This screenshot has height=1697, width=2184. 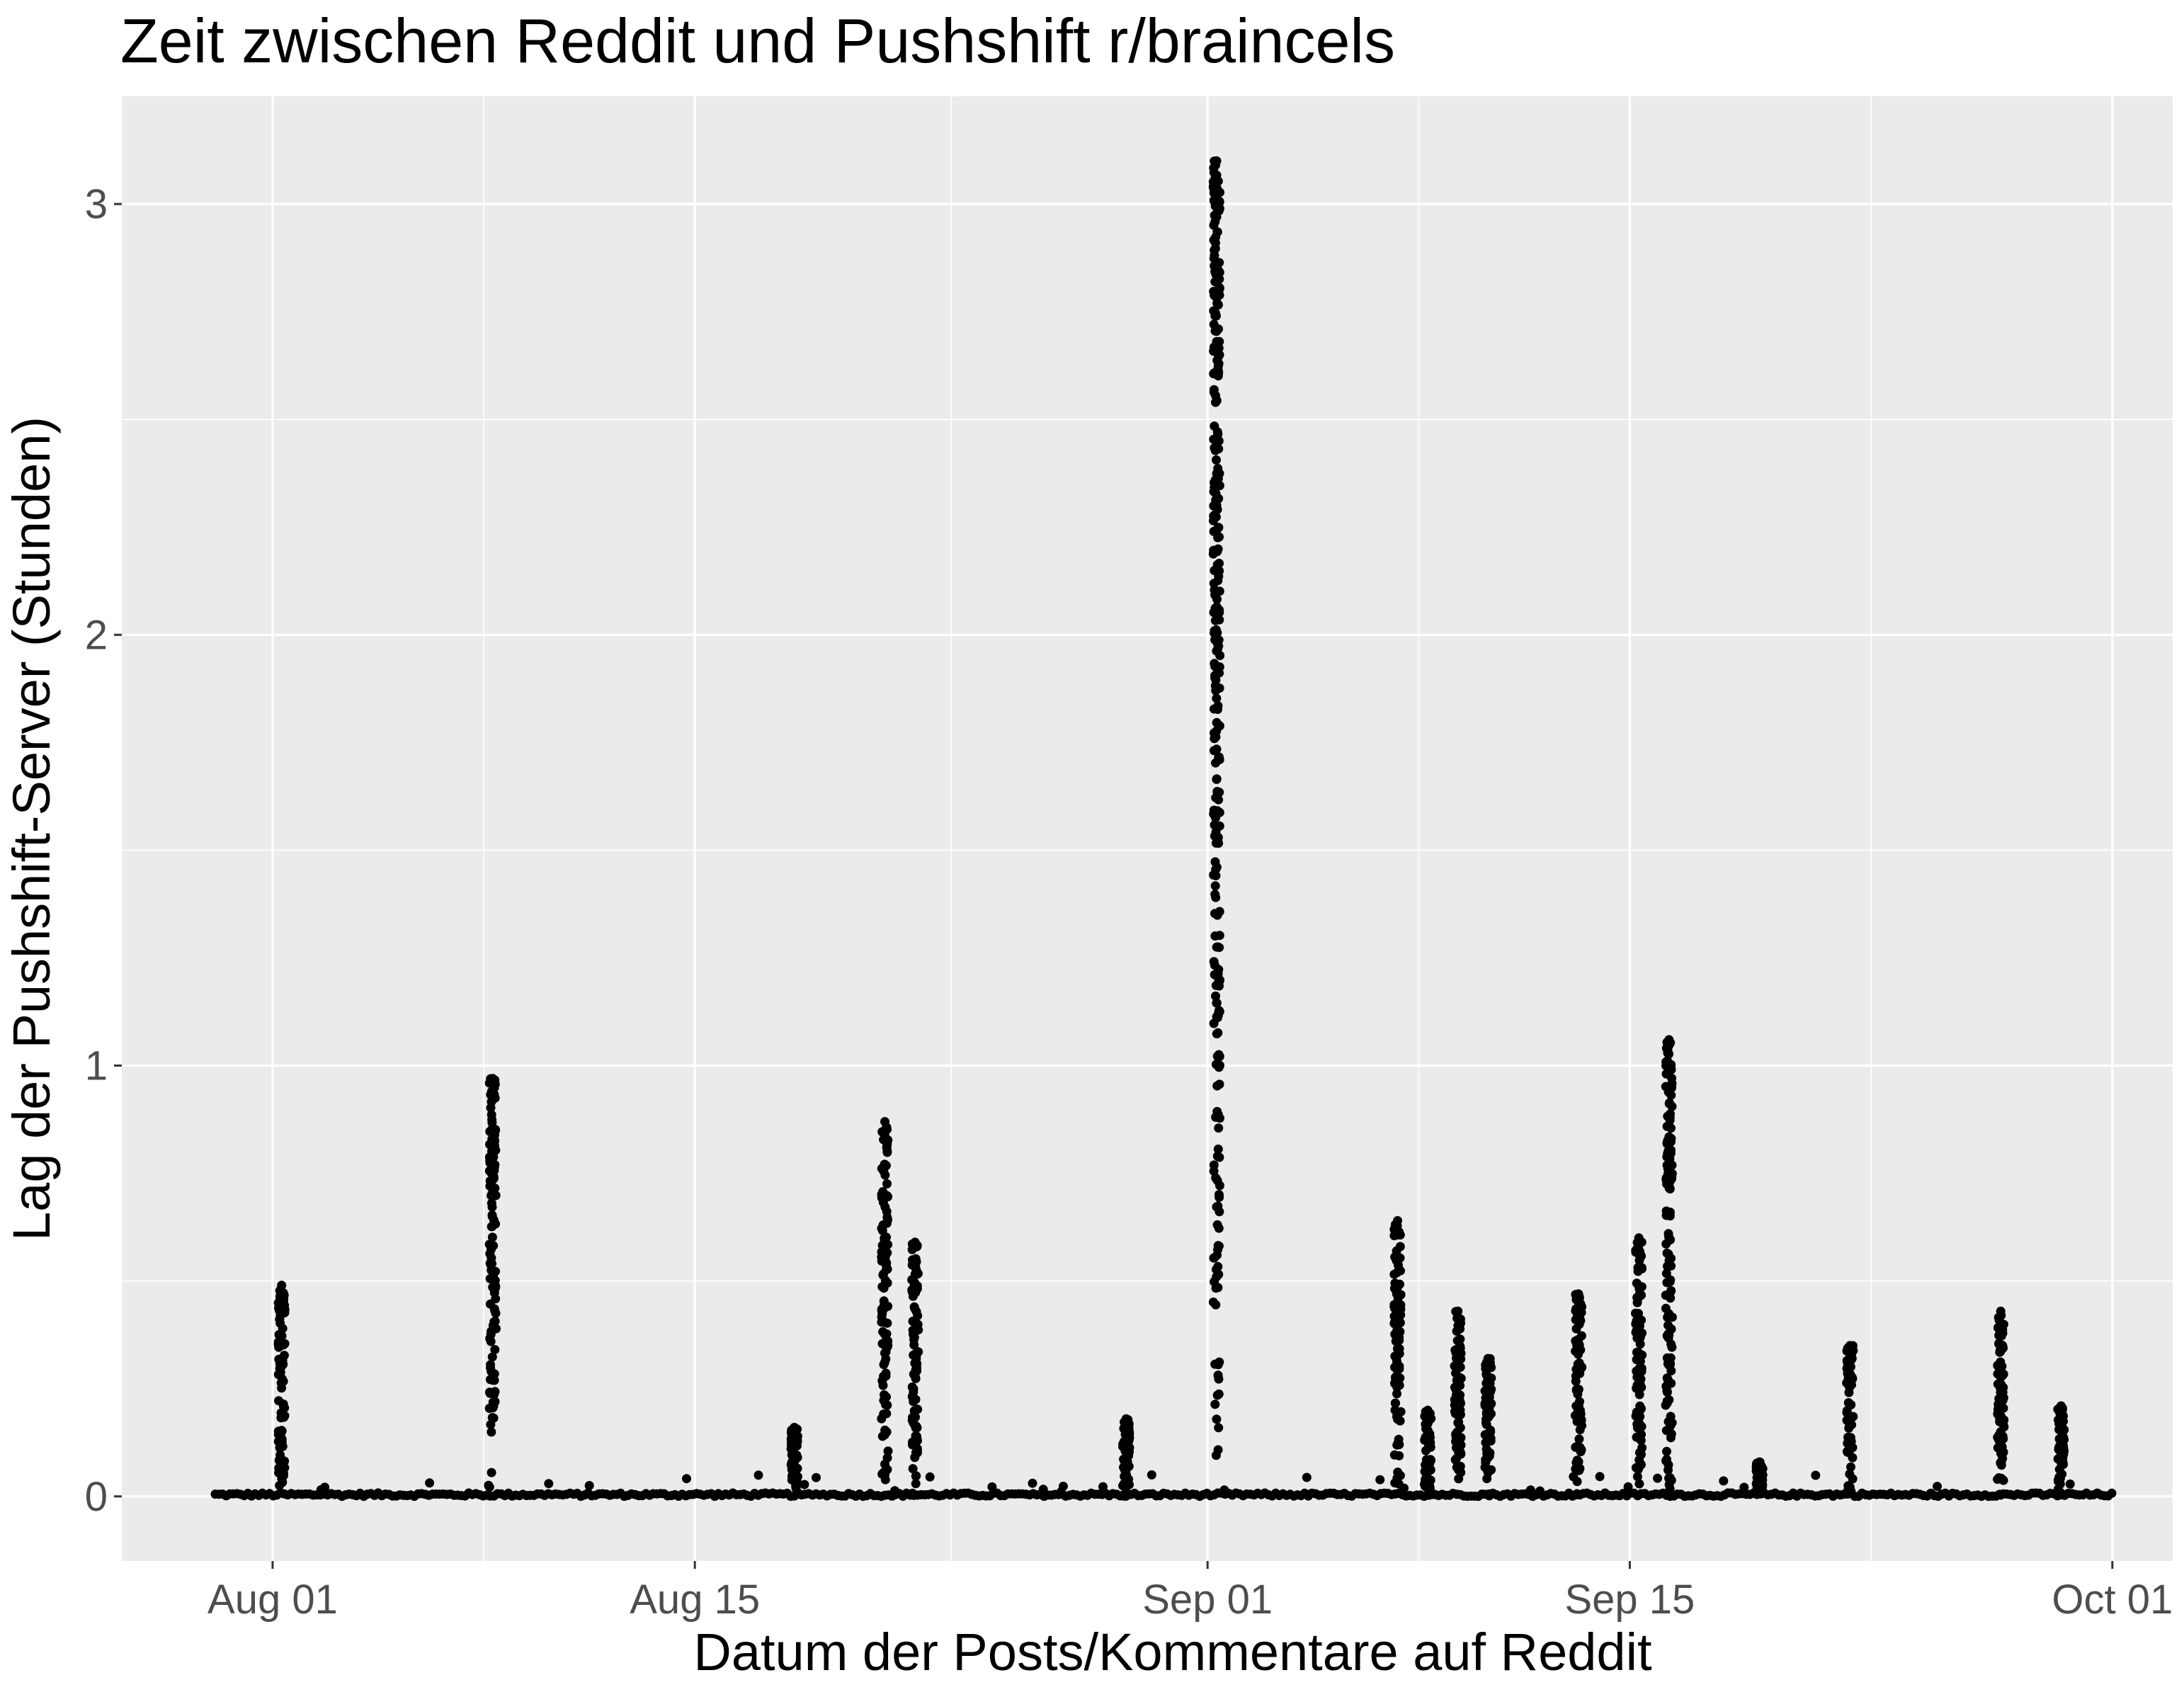 I want to click on y-tick-label: 2, so click(x=97, y=635).